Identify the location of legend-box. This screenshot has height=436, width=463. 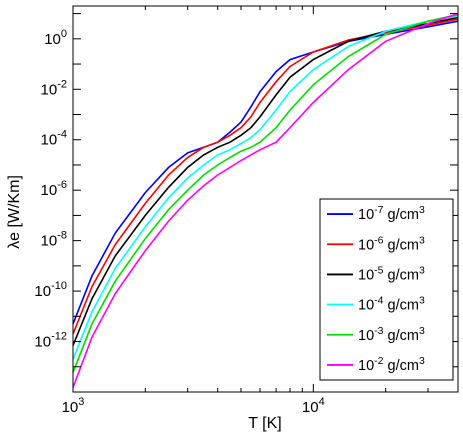
(386, 289).